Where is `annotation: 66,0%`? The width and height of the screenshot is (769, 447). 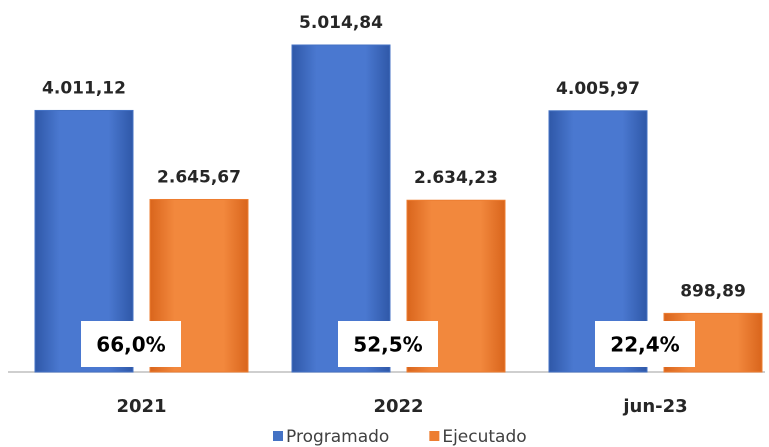 annotation: 66,0% is located at coordinates (130, 345).